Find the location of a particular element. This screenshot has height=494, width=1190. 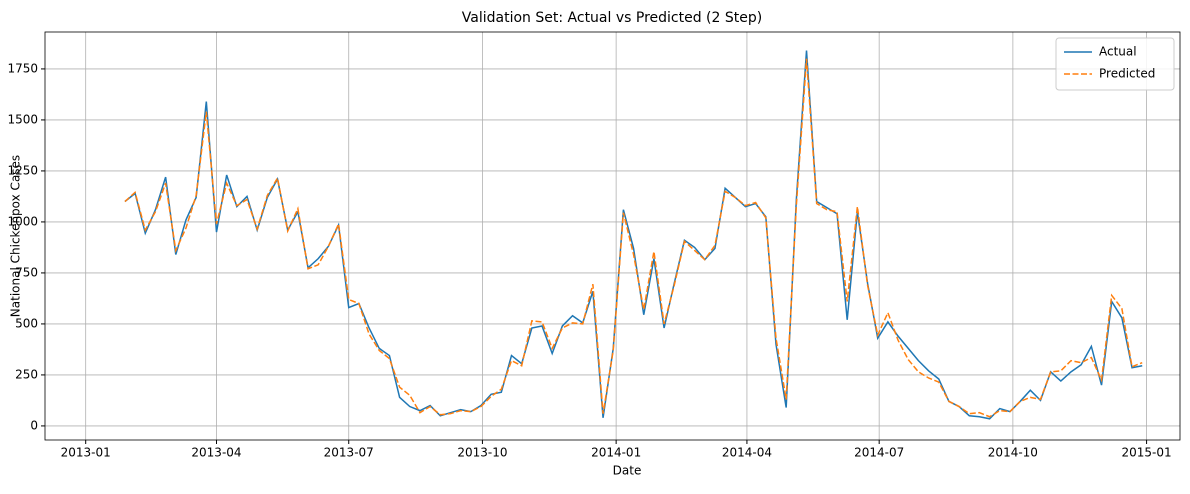

y-tick-label: 1500 is located at coordinates (22, 119).